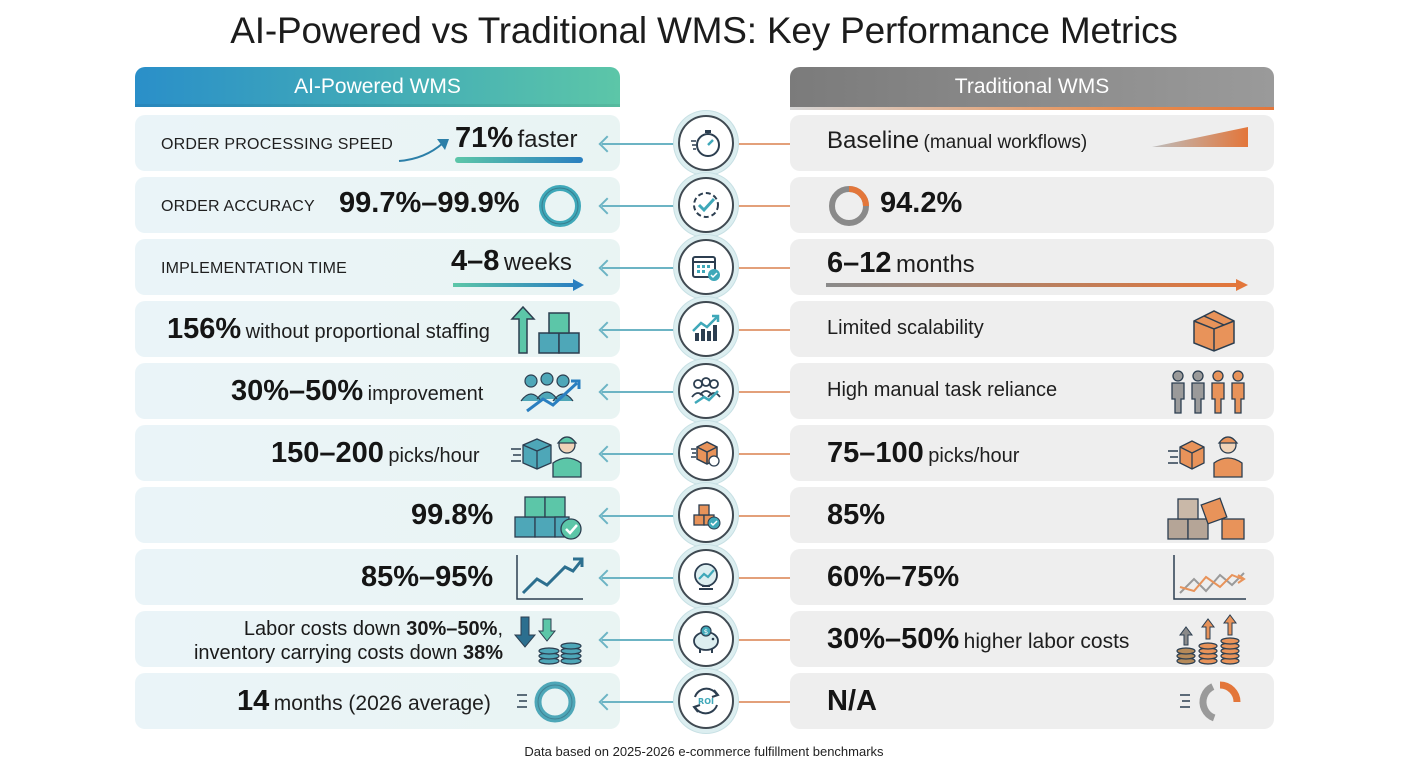  I want to click on ai-row-forecast-accuracy: 85%–95%, so click(377, 577).